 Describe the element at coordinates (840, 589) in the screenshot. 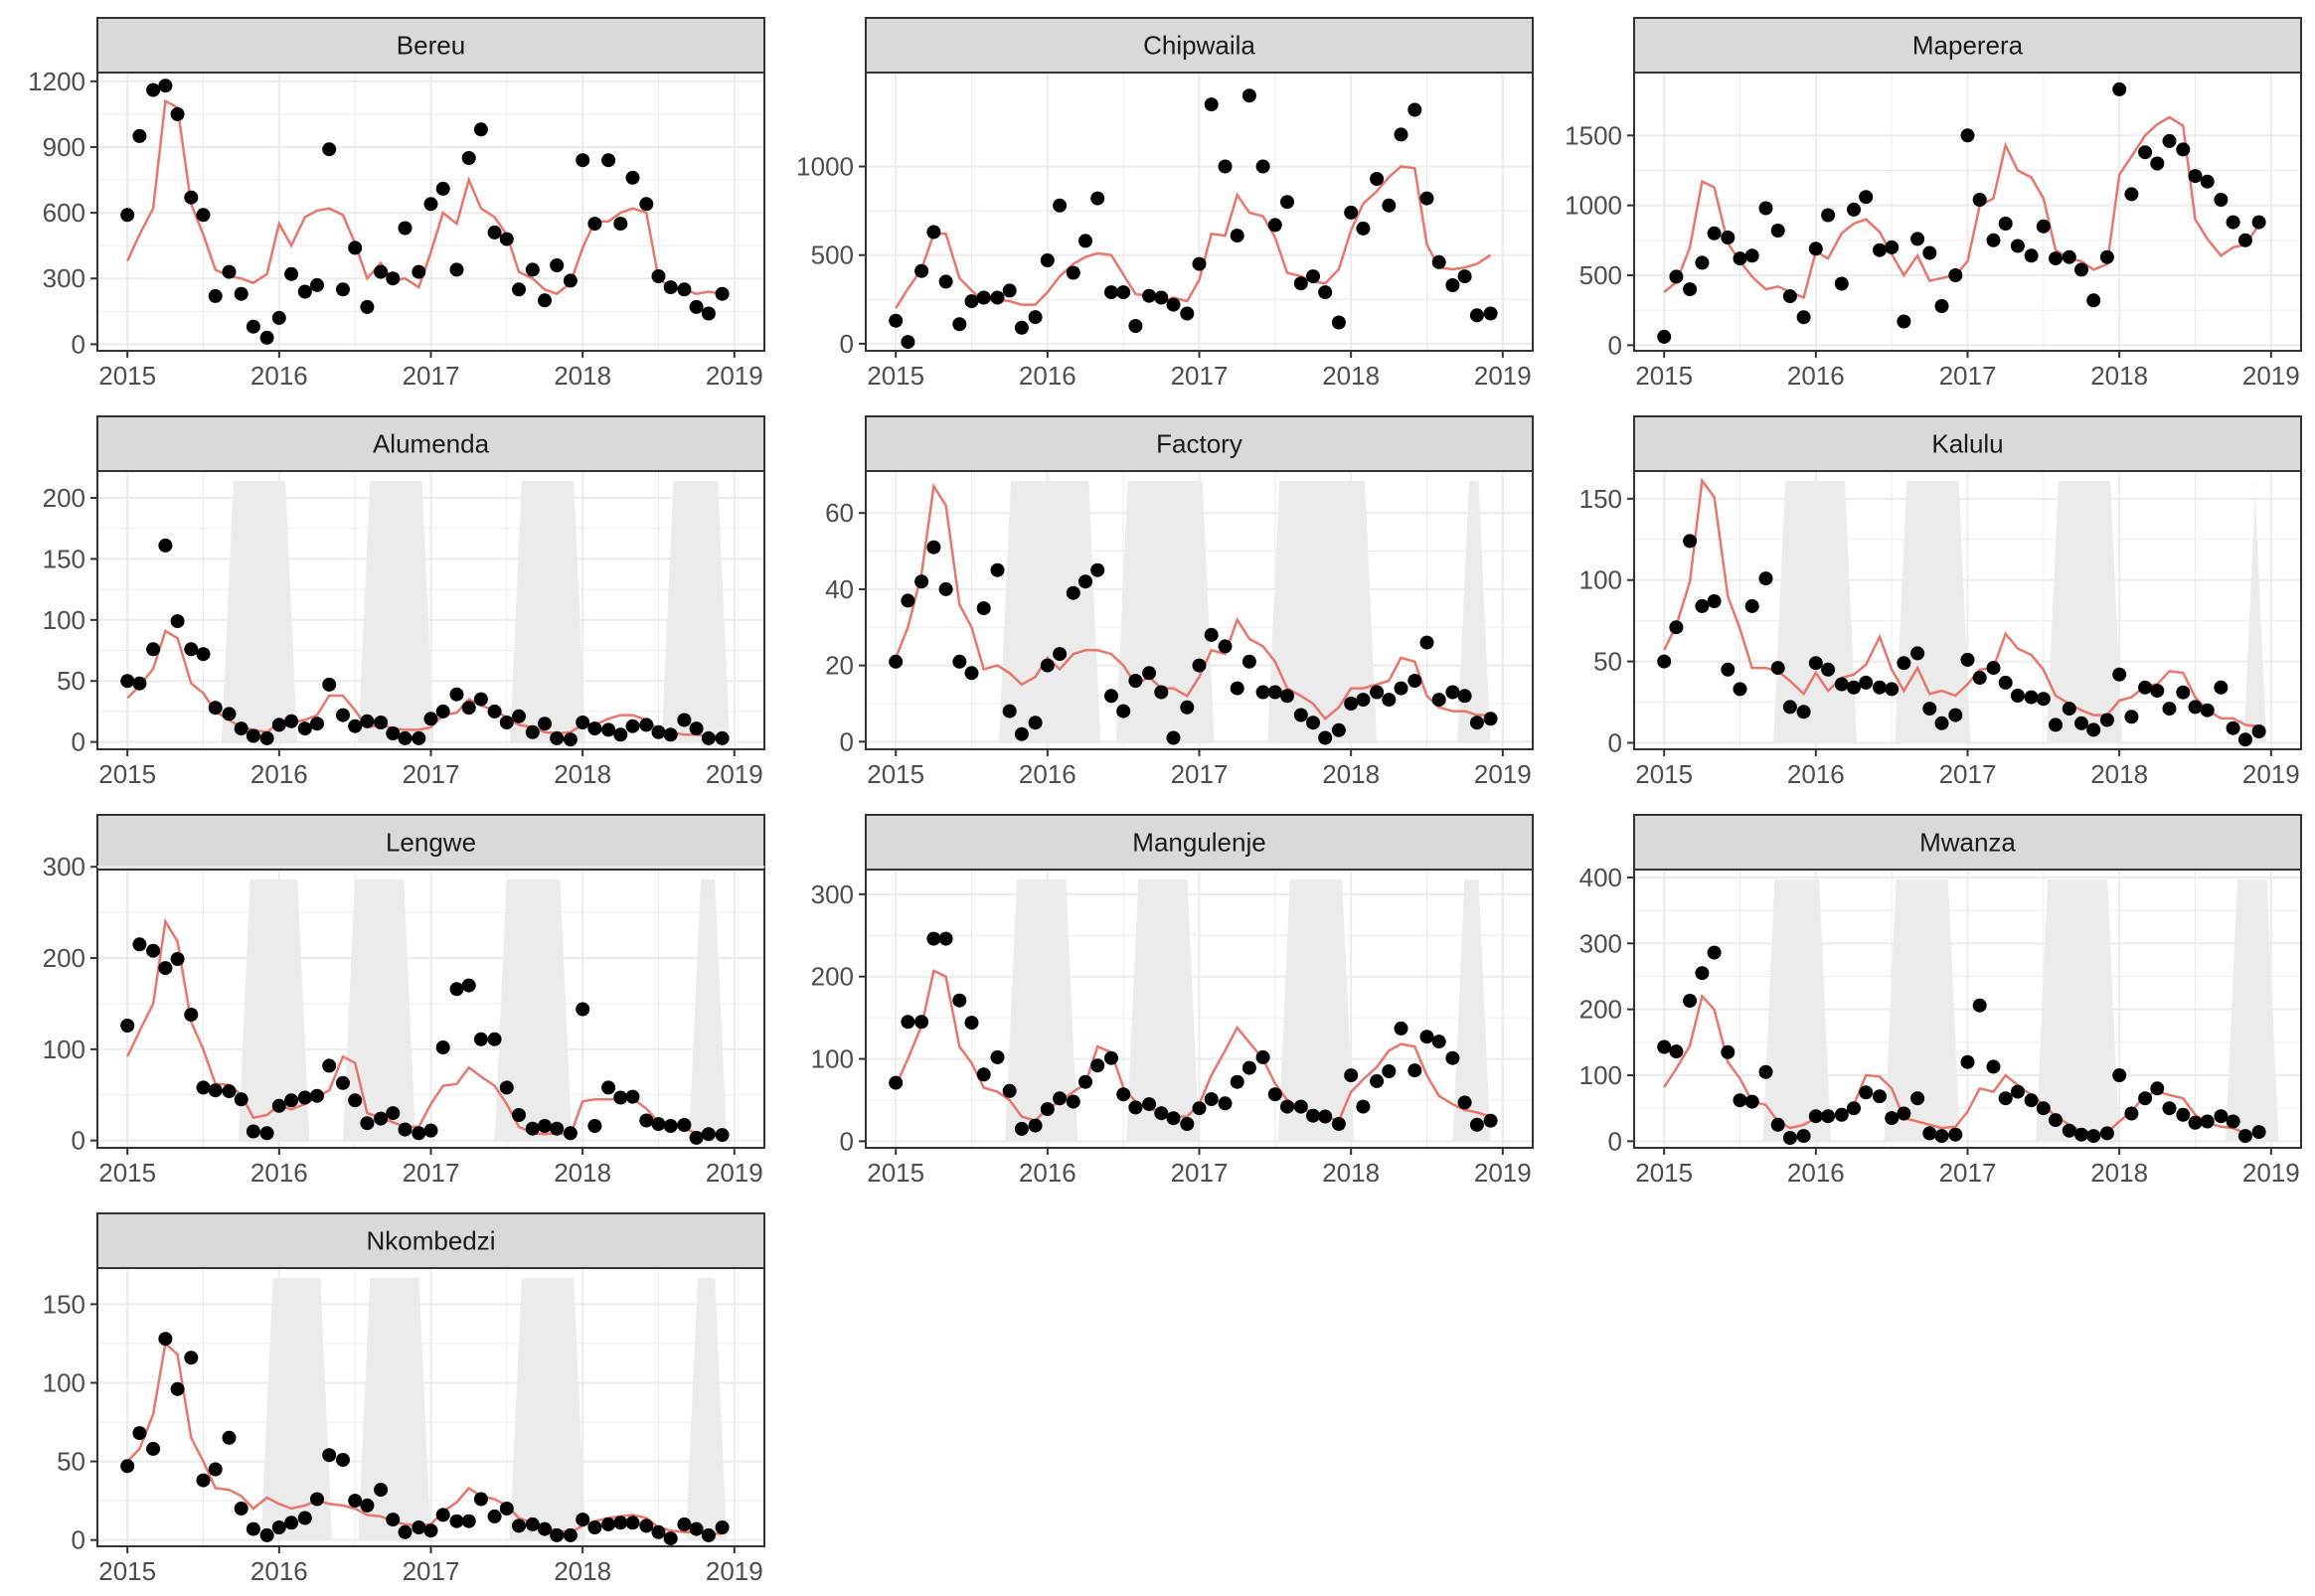

I see `y-tick-label: 40` at that location.